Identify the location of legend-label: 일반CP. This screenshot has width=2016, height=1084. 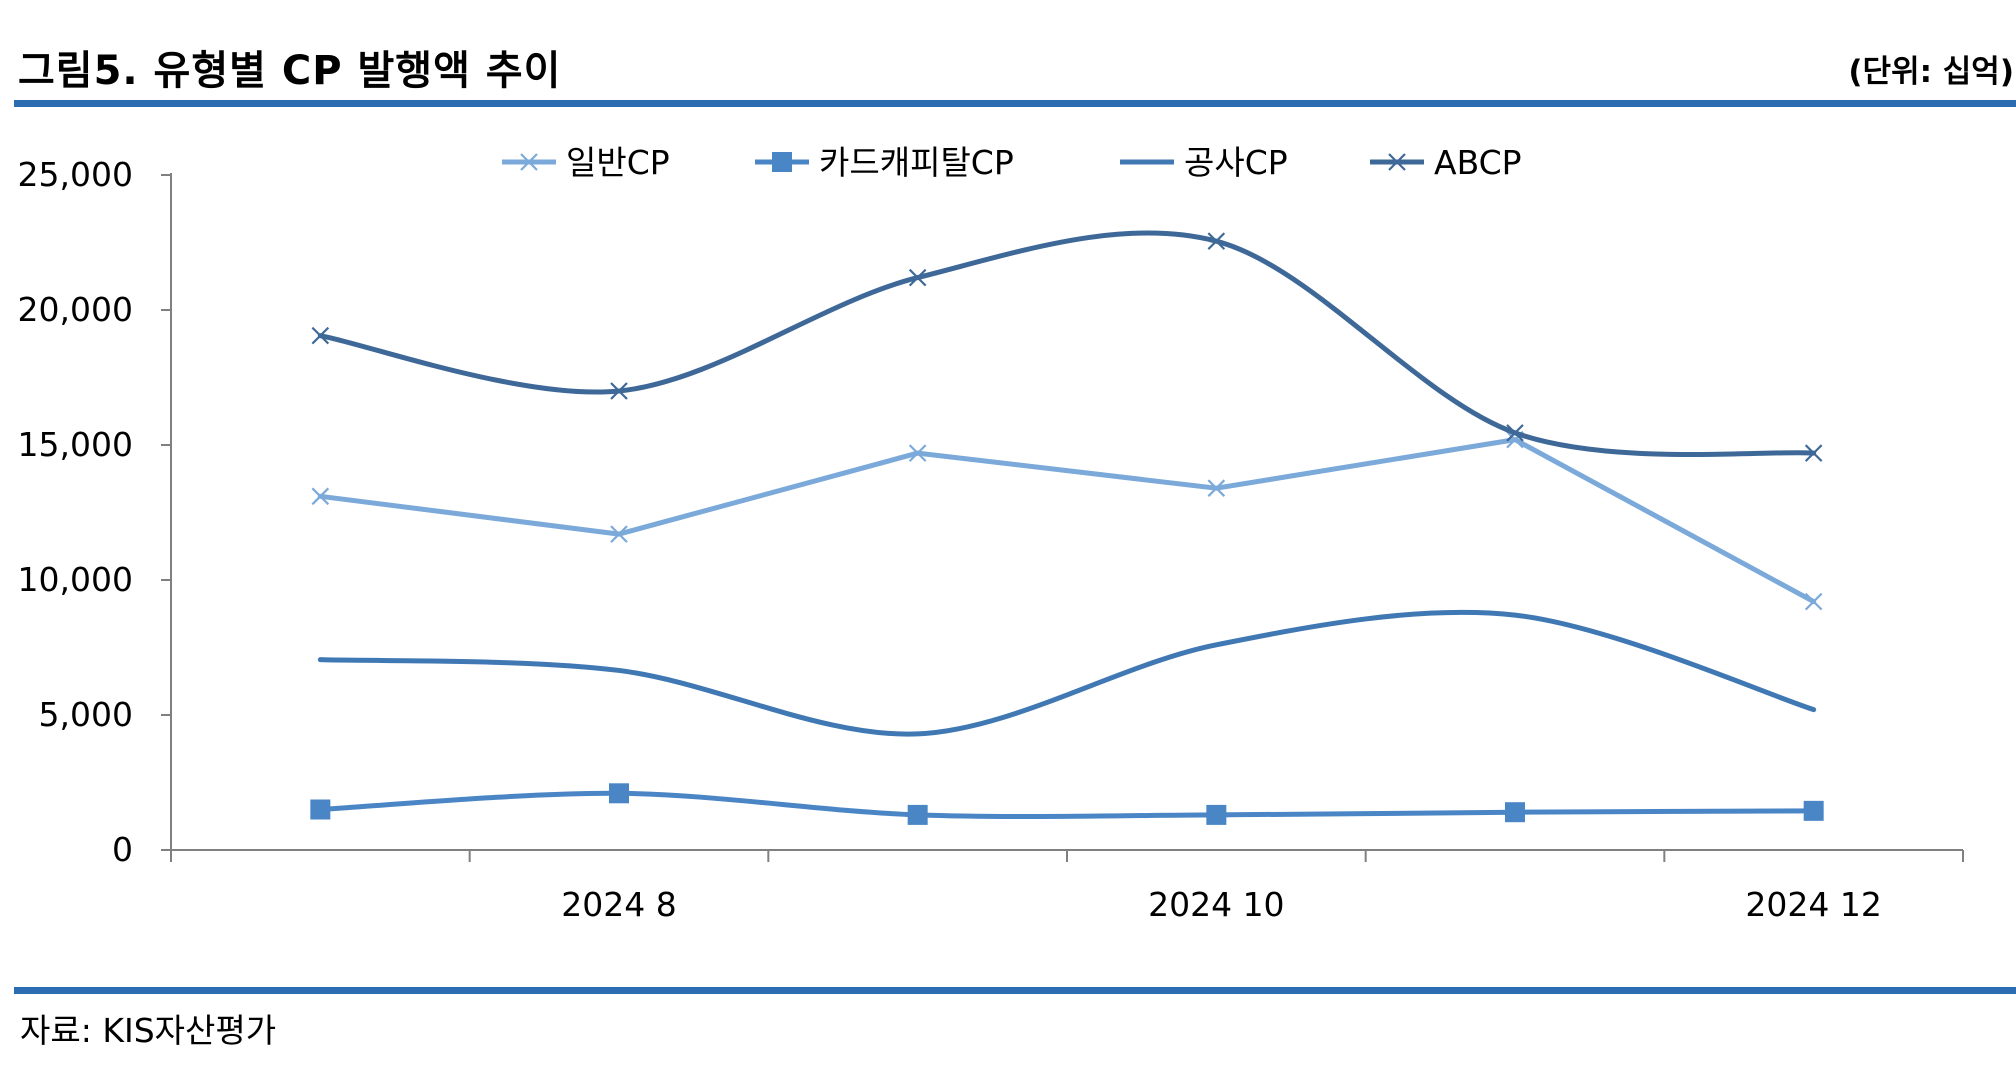
(618, 162).